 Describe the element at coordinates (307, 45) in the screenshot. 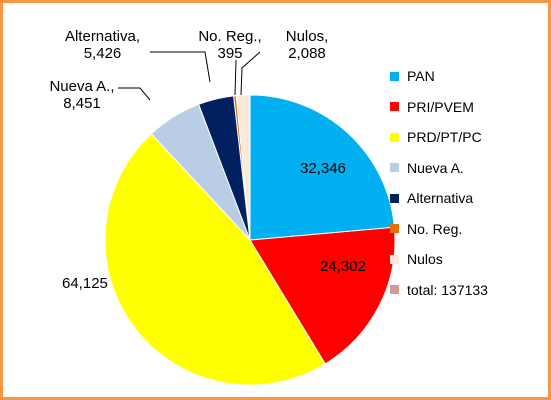

I see `data-label: Nulos, 2,088` at that location.